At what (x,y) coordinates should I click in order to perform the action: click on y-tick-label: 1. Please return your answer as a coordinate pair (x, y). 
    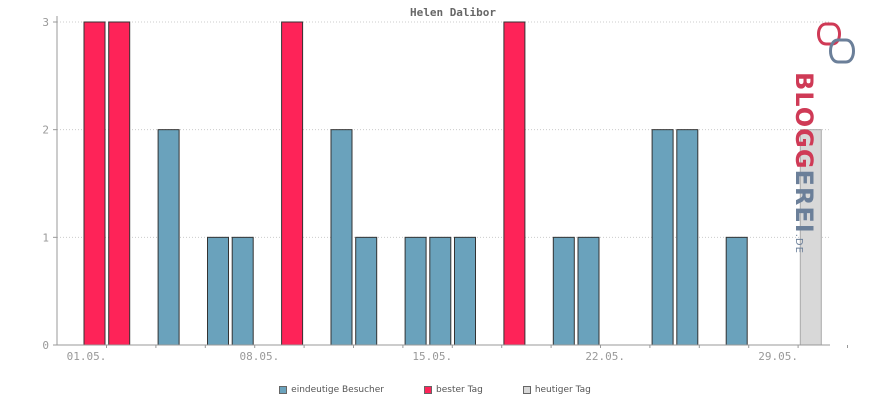
    Looking at the image, I should click on (45, 237).